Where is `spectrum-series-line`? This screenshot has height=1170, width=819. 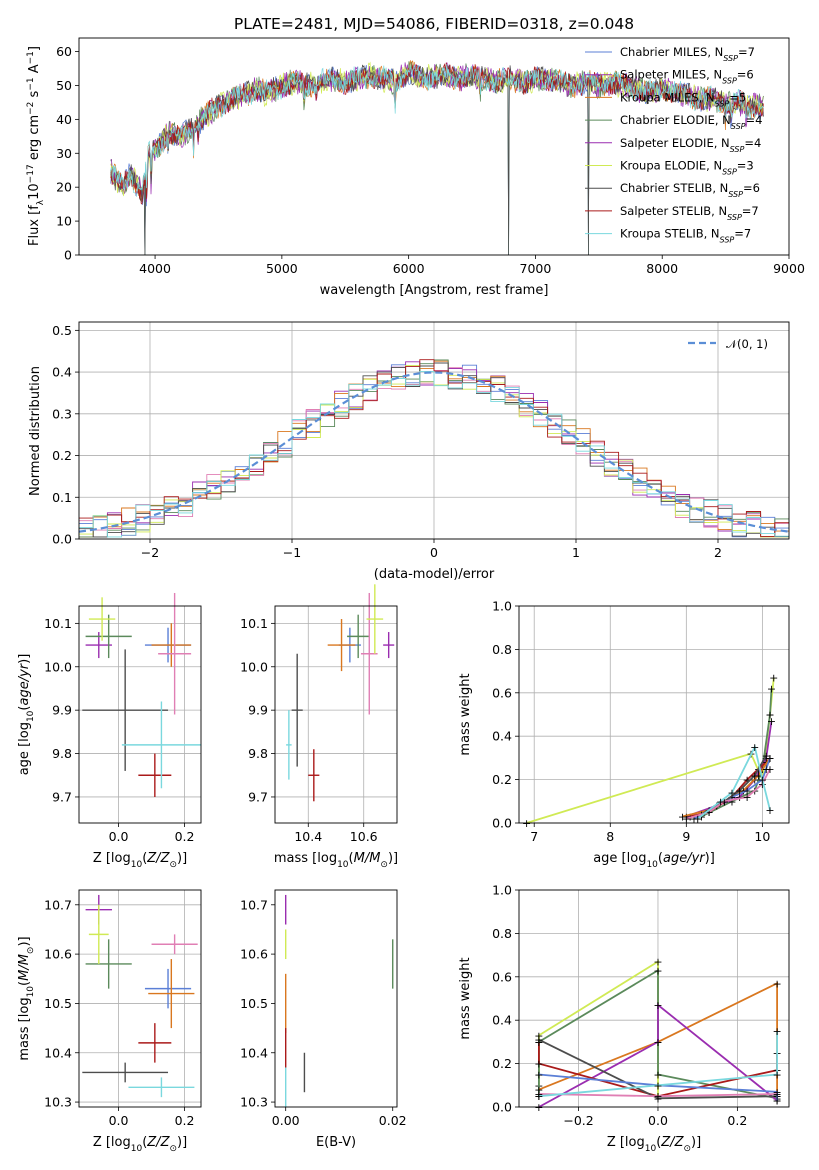 spectrum-series-line is located at coordinates (437, 130).